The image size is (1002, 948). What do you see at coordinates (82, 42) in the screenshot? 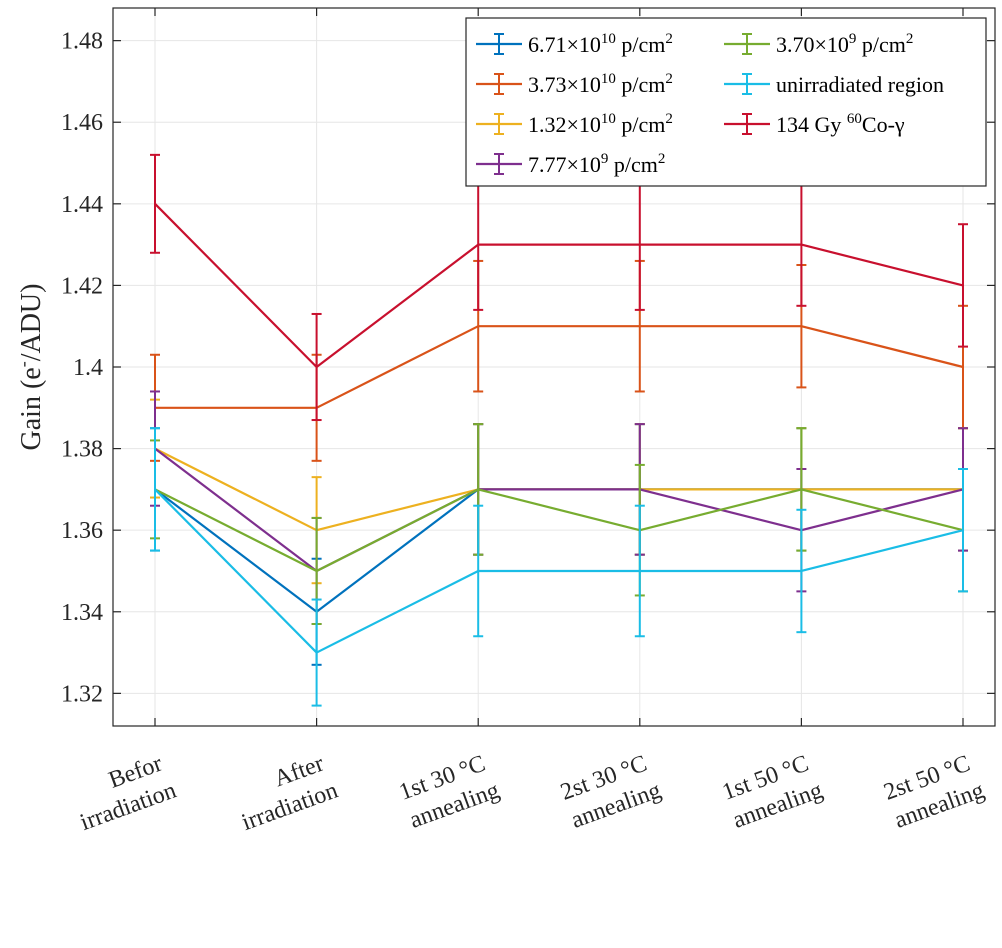
I see `y-tick-label: 1.48` at bounding box center [82, 42].